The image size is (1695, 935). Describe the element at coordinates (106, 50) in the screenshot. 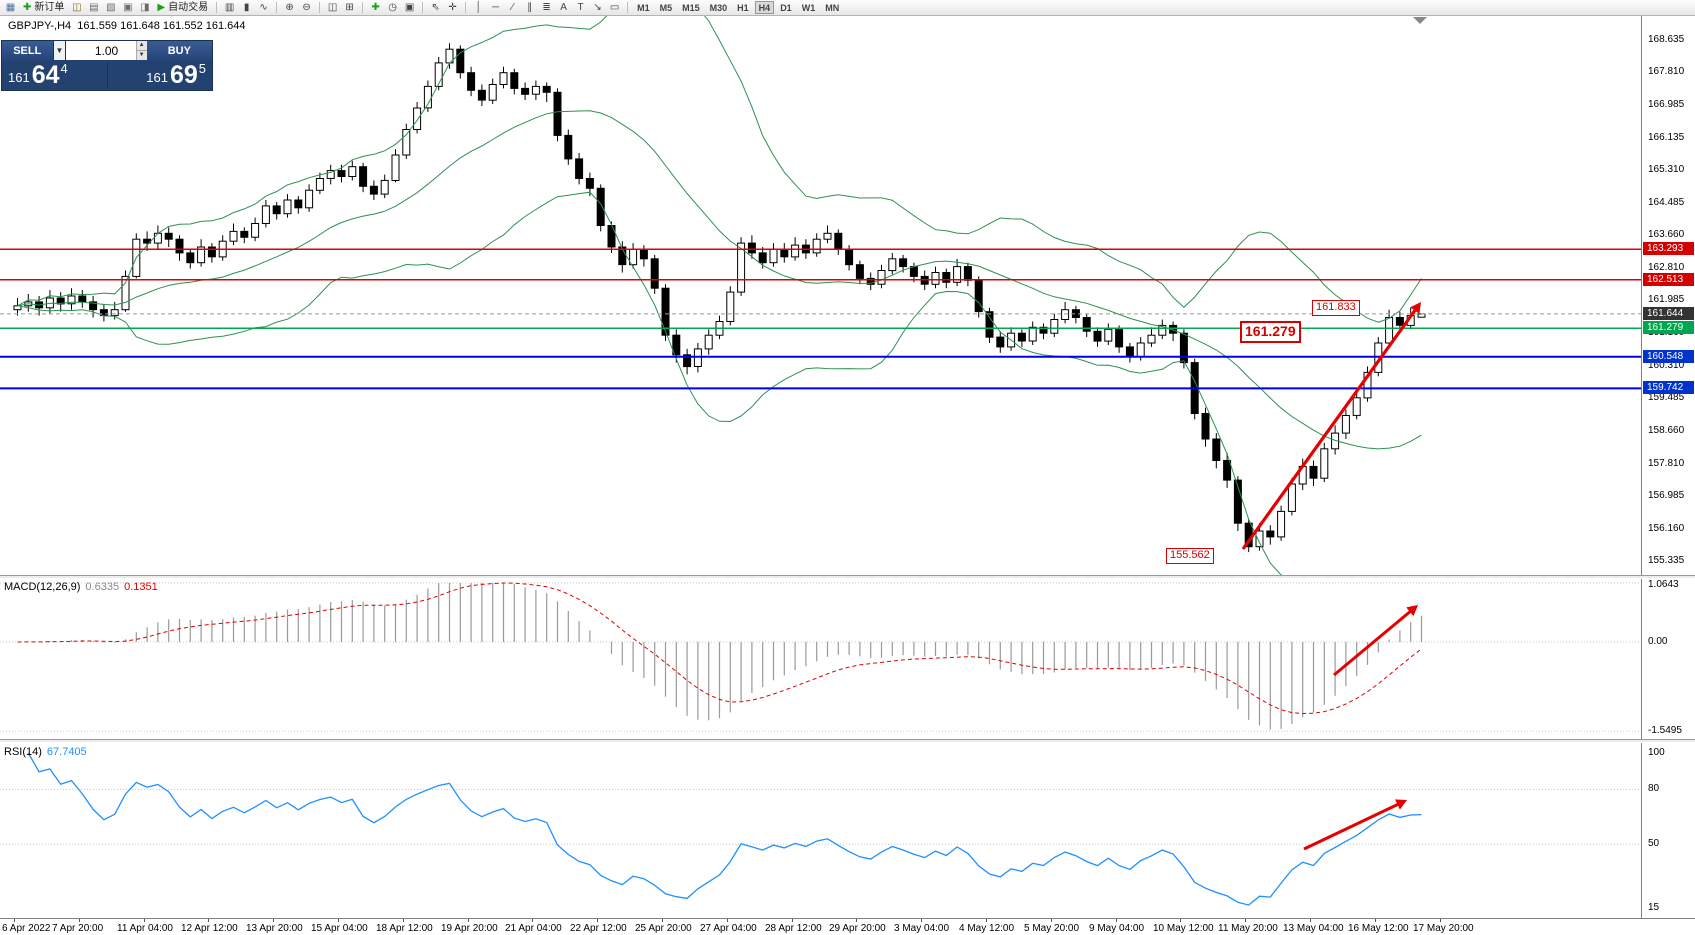

I see `volume-input: 1.00 ▲ ▼` at that location.